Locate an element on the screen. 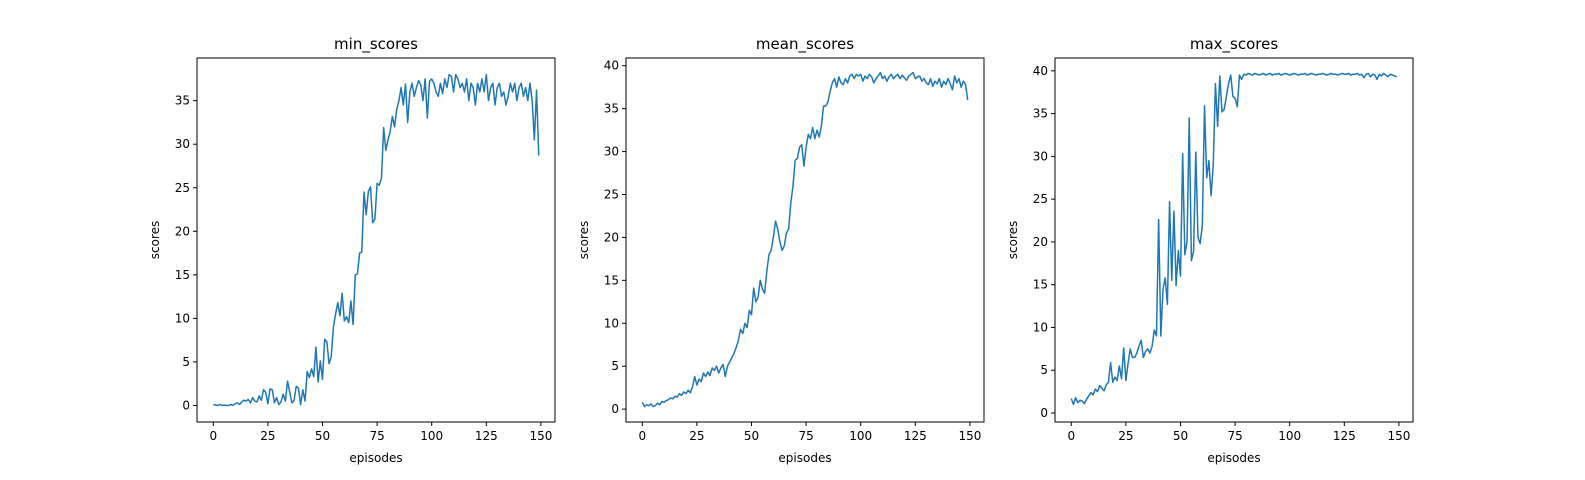 Image resolution: width=1585 pixels, height=480 pixels. chart-title: max_scores is located at coordinates (1234, 44).